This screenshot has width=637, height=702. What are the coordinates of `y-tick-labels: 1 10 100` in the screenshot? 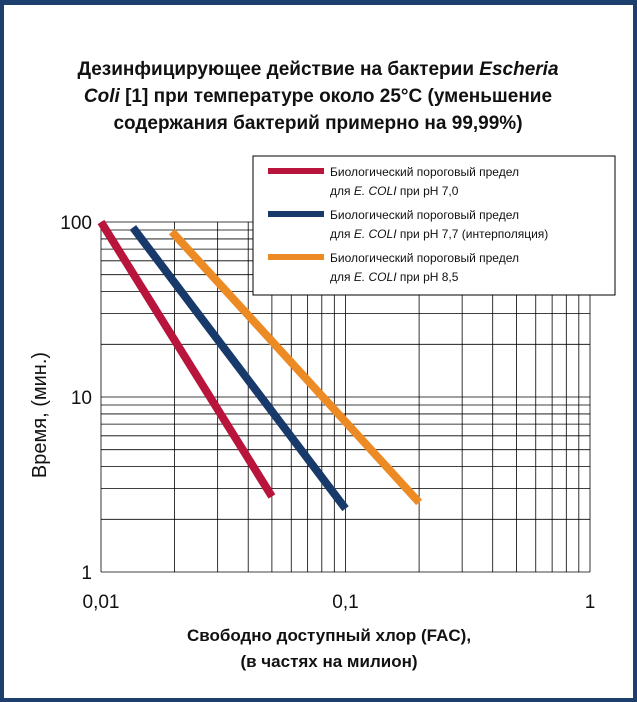 It's located at (76, 398).